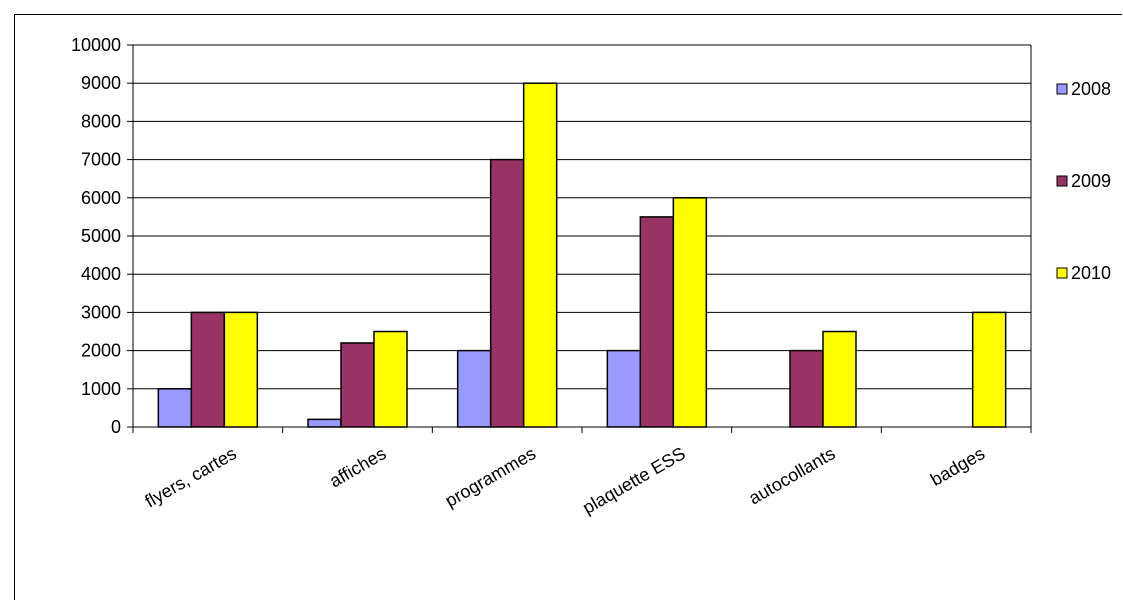 This screenshot has width=1123, height=600. Describe the element at coordinates (490, 477) in the screenshot. I see `x-tick-label: programmes` at that location.